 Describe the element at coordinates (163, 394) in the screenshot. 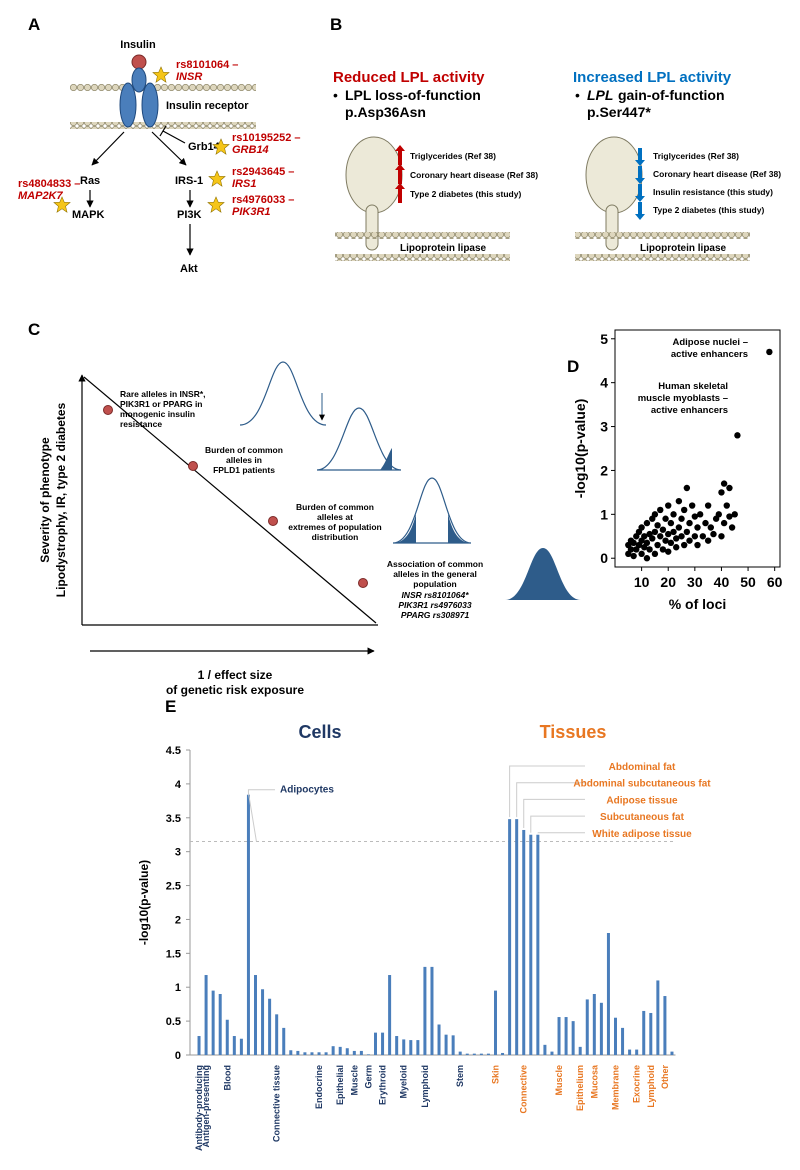

I see `note: Rare alleles in INSR*,` at that location.